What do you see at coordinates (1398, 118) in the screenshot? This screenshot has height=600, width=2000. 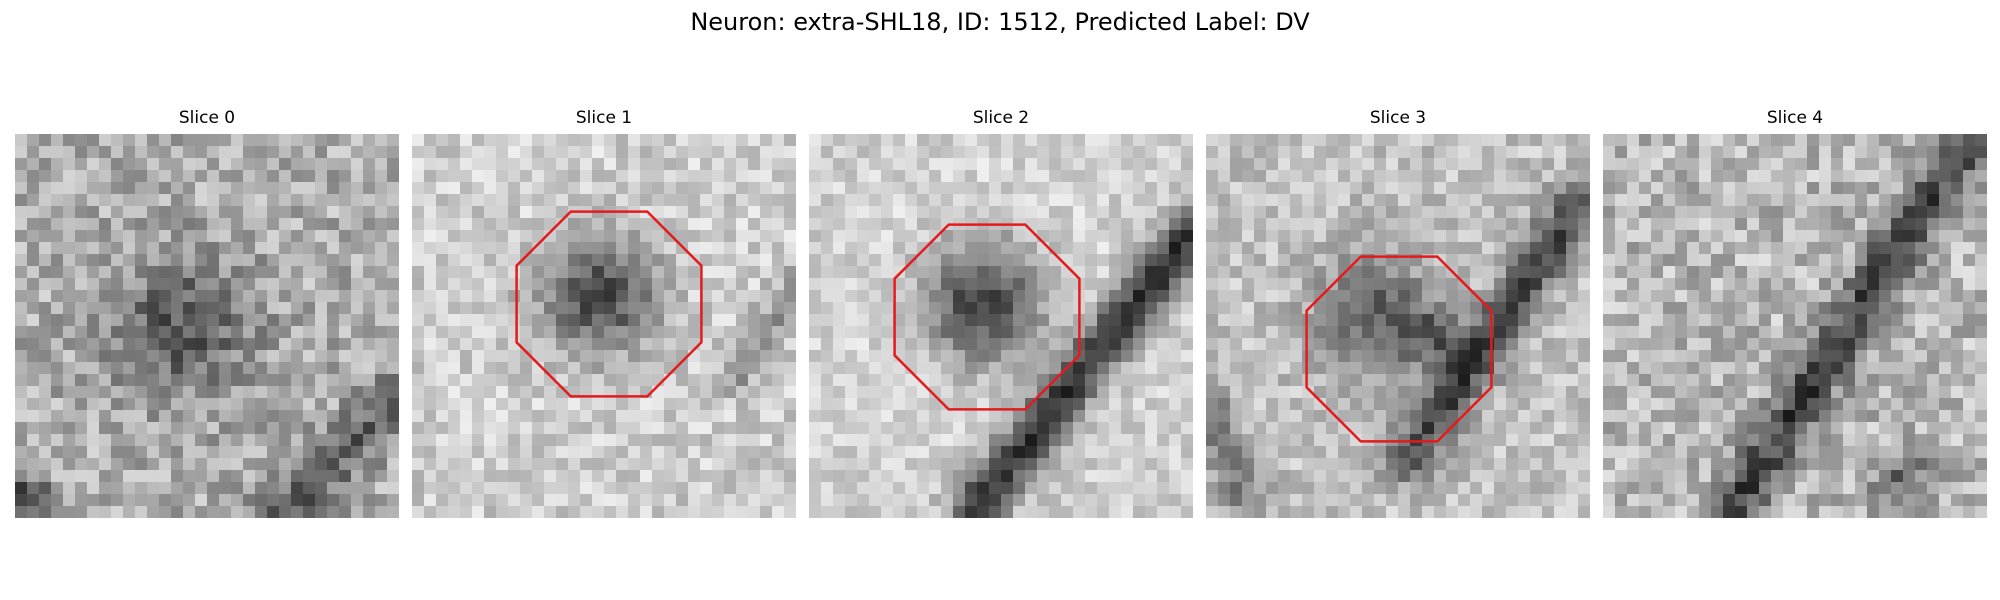 I see `slice-title: Slice 3` at bounding box center [1398, 118].